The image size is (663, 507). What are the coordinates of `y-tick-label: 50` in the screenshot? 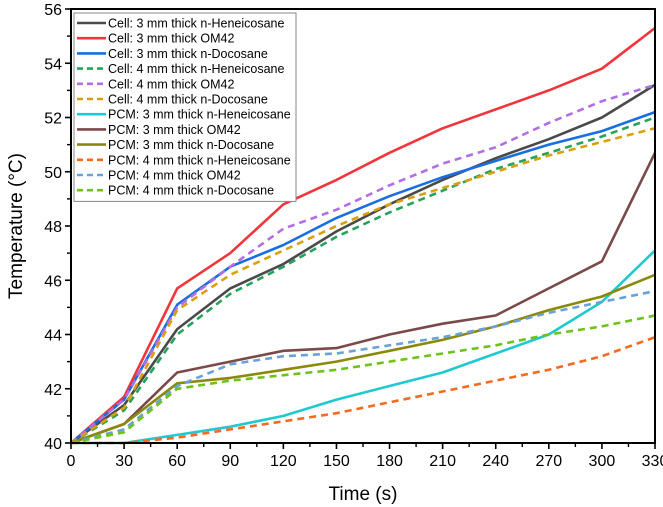 It's located at (53, 173).